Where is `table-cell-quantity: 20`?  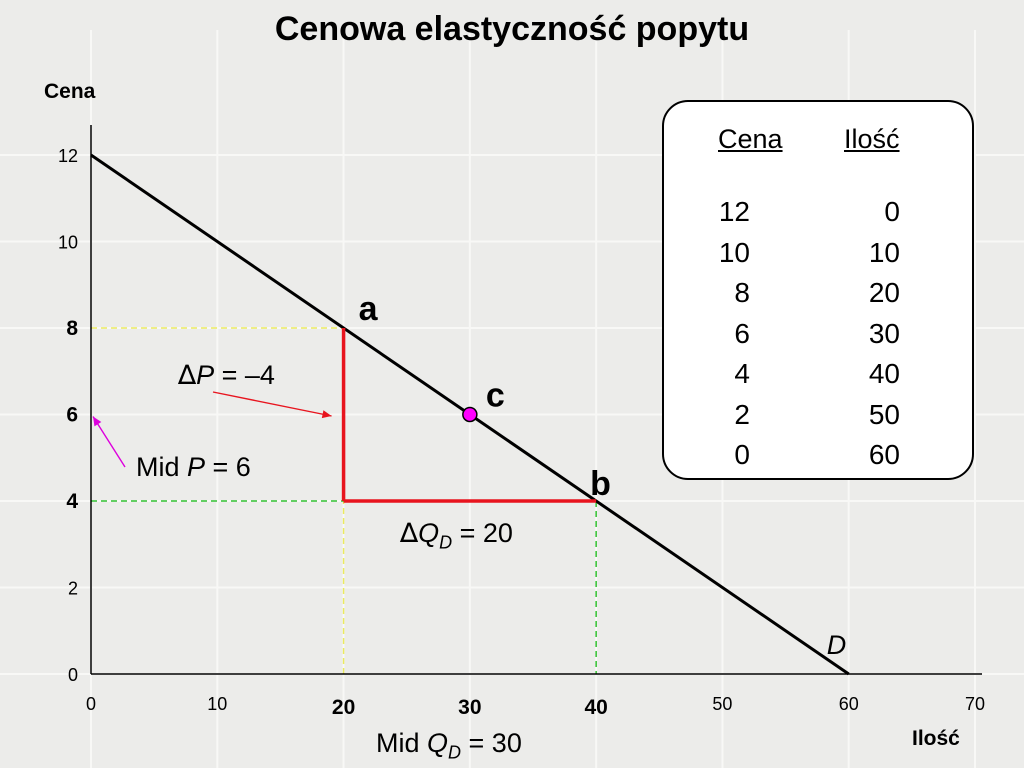 table-cell-quantity: 20 is located at coordinates (884, 292).